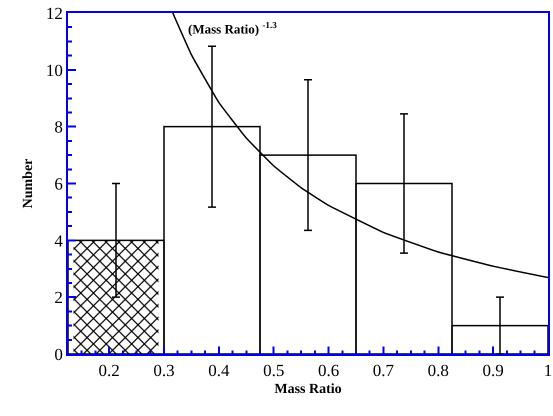 This screenshot has width=553, height=416. I want to click on y-axis-title: Number, so click(28, 183).